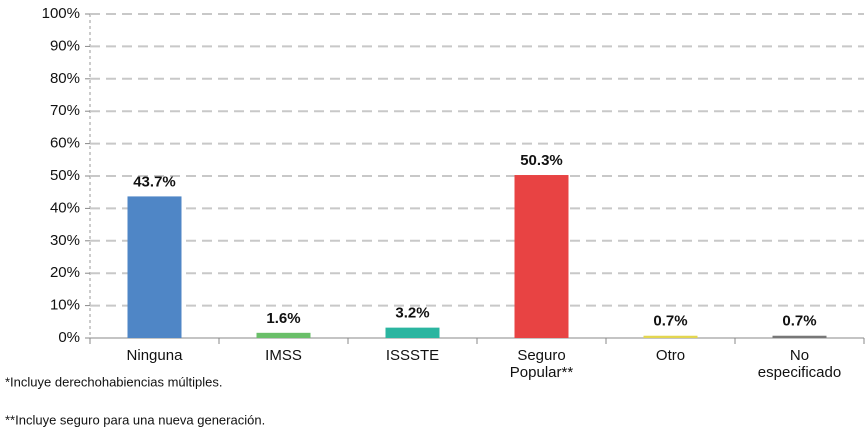 The image size is (865, 438). I want to click on value-label: 3.2%, so click(412, 313).